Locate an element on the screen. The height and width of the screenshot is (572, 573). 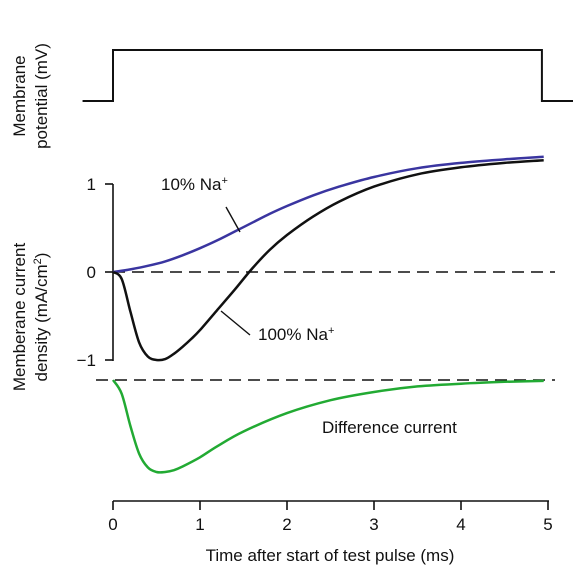
x-axis-ticks: 0 1 2 3 4 5 is located at coordinates (330, 517).